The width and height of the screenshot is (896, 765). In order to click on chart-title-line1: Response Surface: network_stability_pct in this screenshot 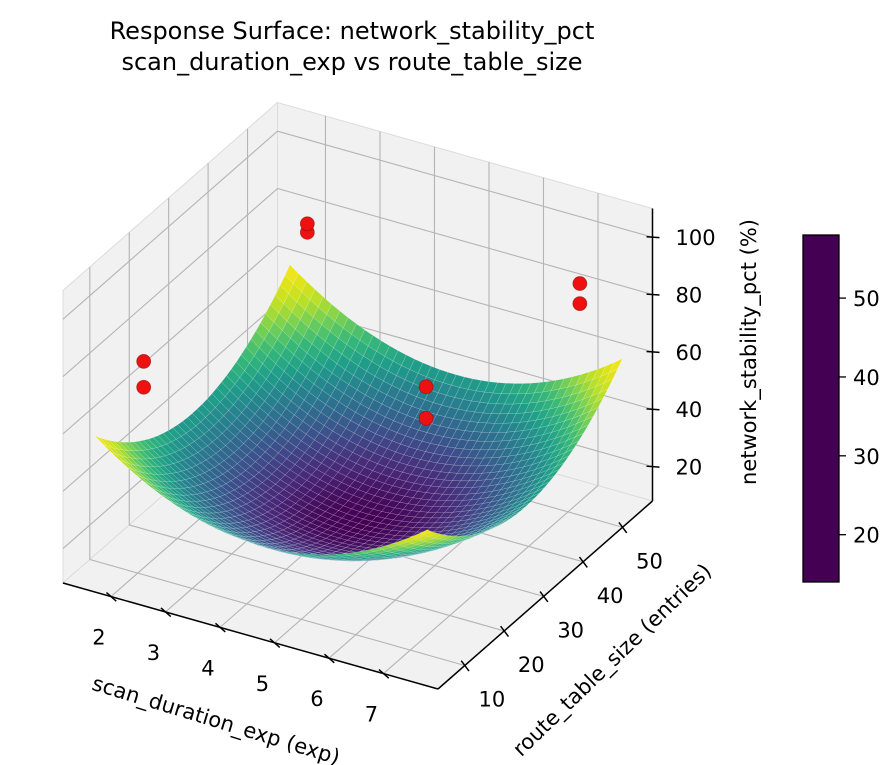, I will do `click(352, 31)`.